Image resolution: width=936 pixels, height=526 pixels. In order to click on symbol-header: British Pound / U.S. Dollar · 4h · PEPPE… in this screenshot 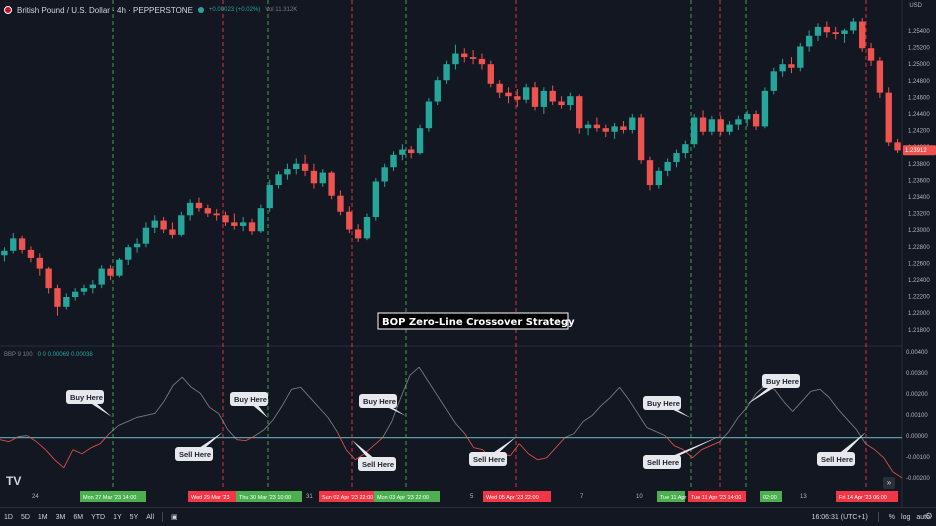, I will do `click(150, 10)`.